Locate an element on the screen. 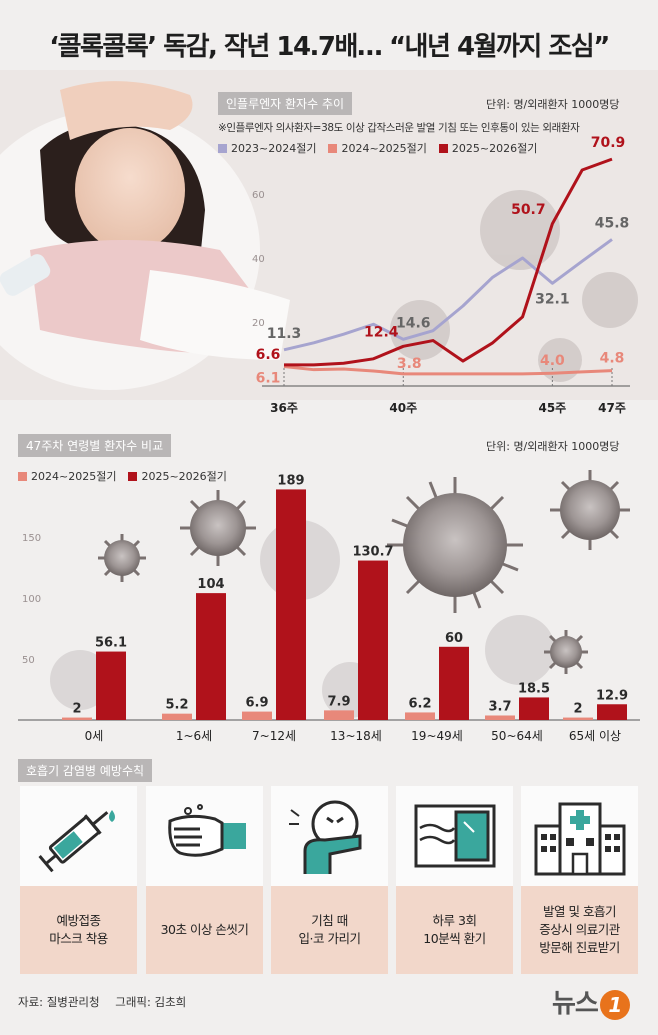 The width and height of the screenshot is (658, 1035). data-label: 70.9 is located at coordinates (608, 143).